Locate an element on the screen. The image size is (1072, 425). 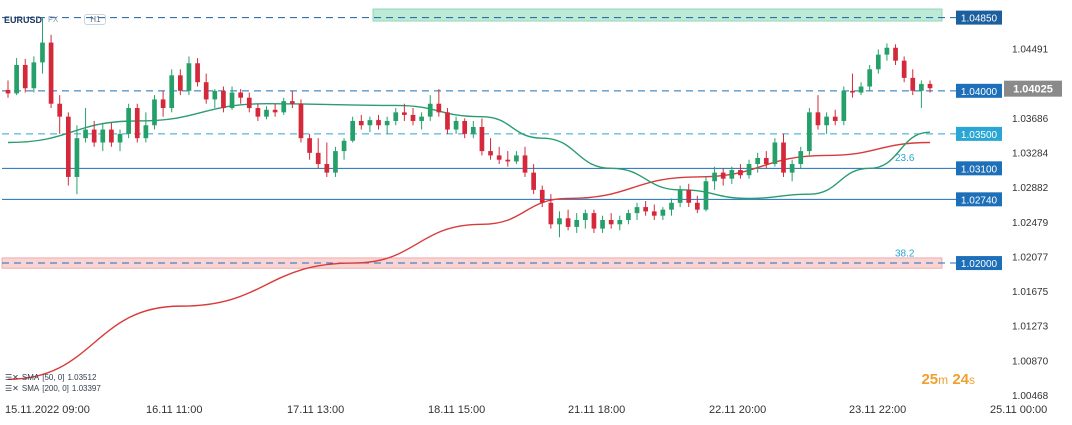
level-label: 1.04000 is located at coordinates (979, 92).